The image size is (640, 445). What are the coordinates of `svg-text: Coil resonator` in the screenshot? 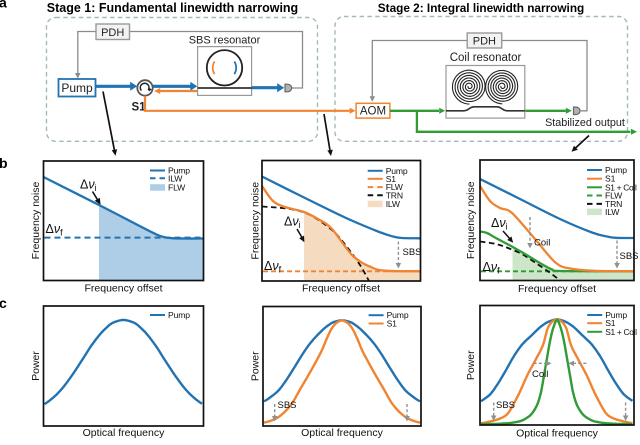 It's located at (486, 58).